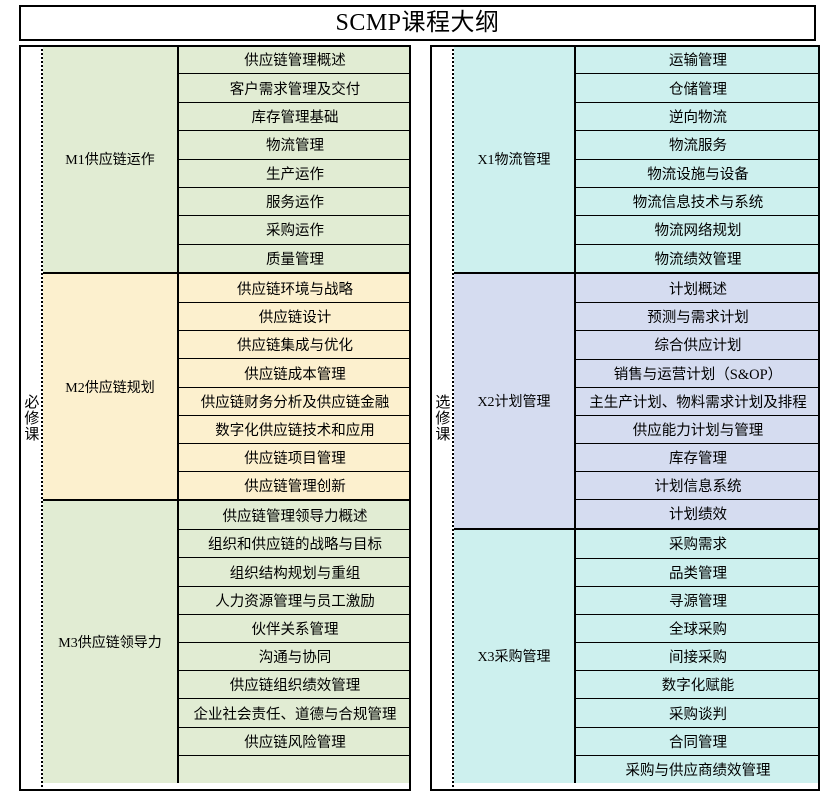  Describe the element at coordinates (295, 428) in the screenshot. I see `topic-row: 数字化供应链技术和应用` at that location.